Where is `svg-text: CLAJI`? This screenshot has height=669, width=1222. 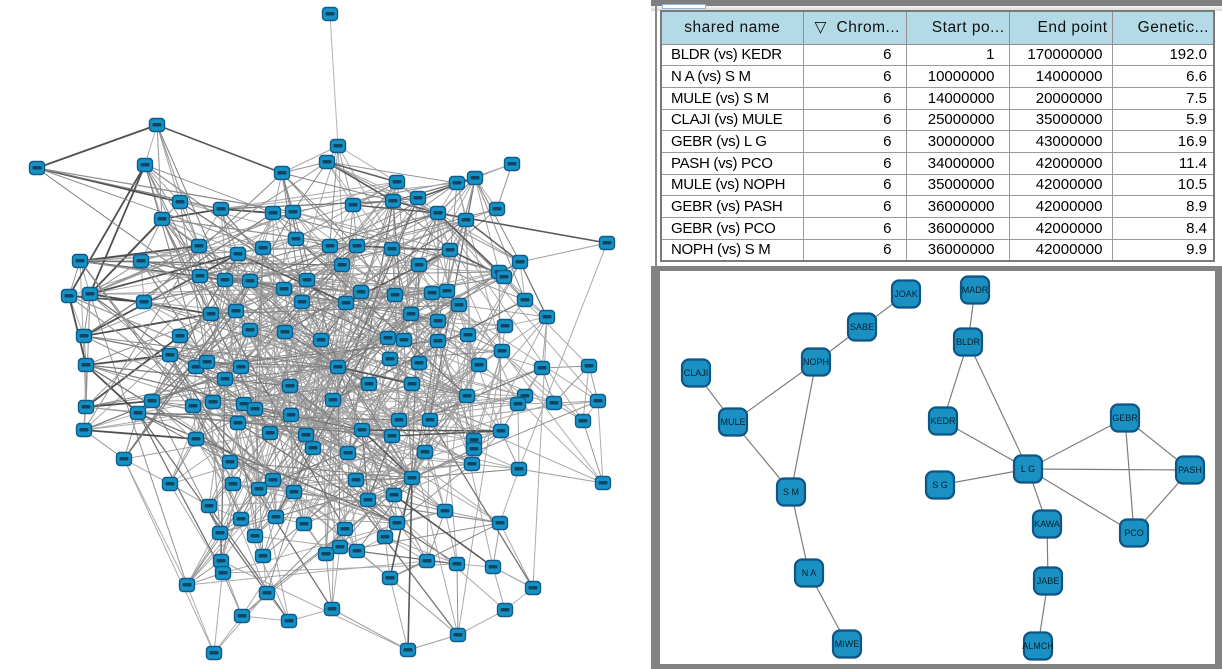 svg-text: CLAJI is located at coordinates (696, 373).